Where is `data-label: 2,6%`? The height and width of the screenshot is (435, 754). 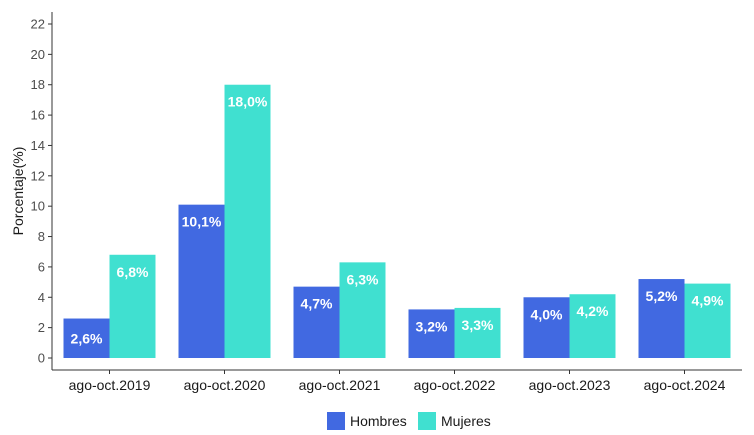 data-label: 2,6% is located at coordinates (87, 338).